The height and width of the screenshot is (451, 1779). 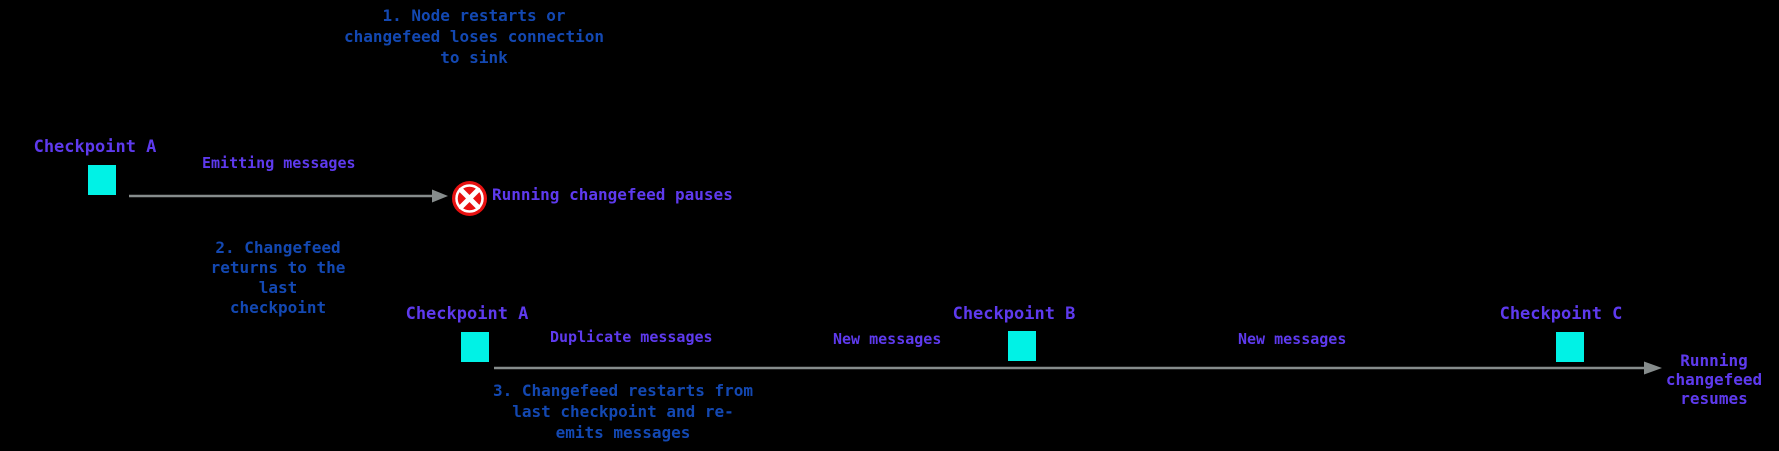 I want to click on checkpoint-a-marker, so click(x=102, y=180).